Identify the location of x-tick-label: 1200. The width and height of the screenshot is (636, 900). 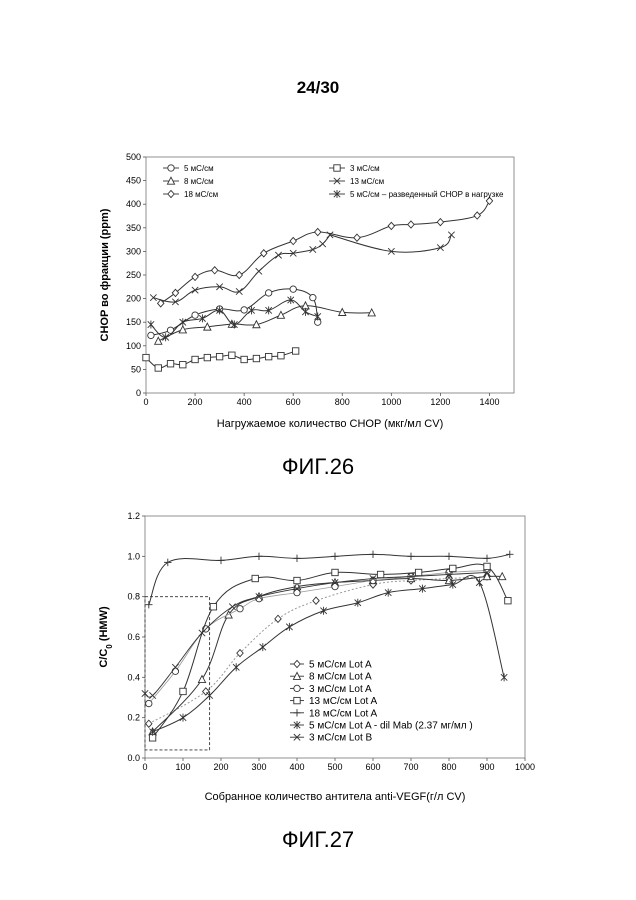
(440, 402).